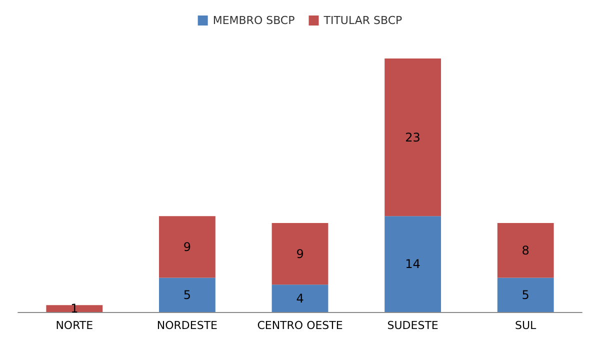  Describe the element at coordinates (187, 325) in the screenshot. I see `x-tick-label: NORDESTE` at that location.